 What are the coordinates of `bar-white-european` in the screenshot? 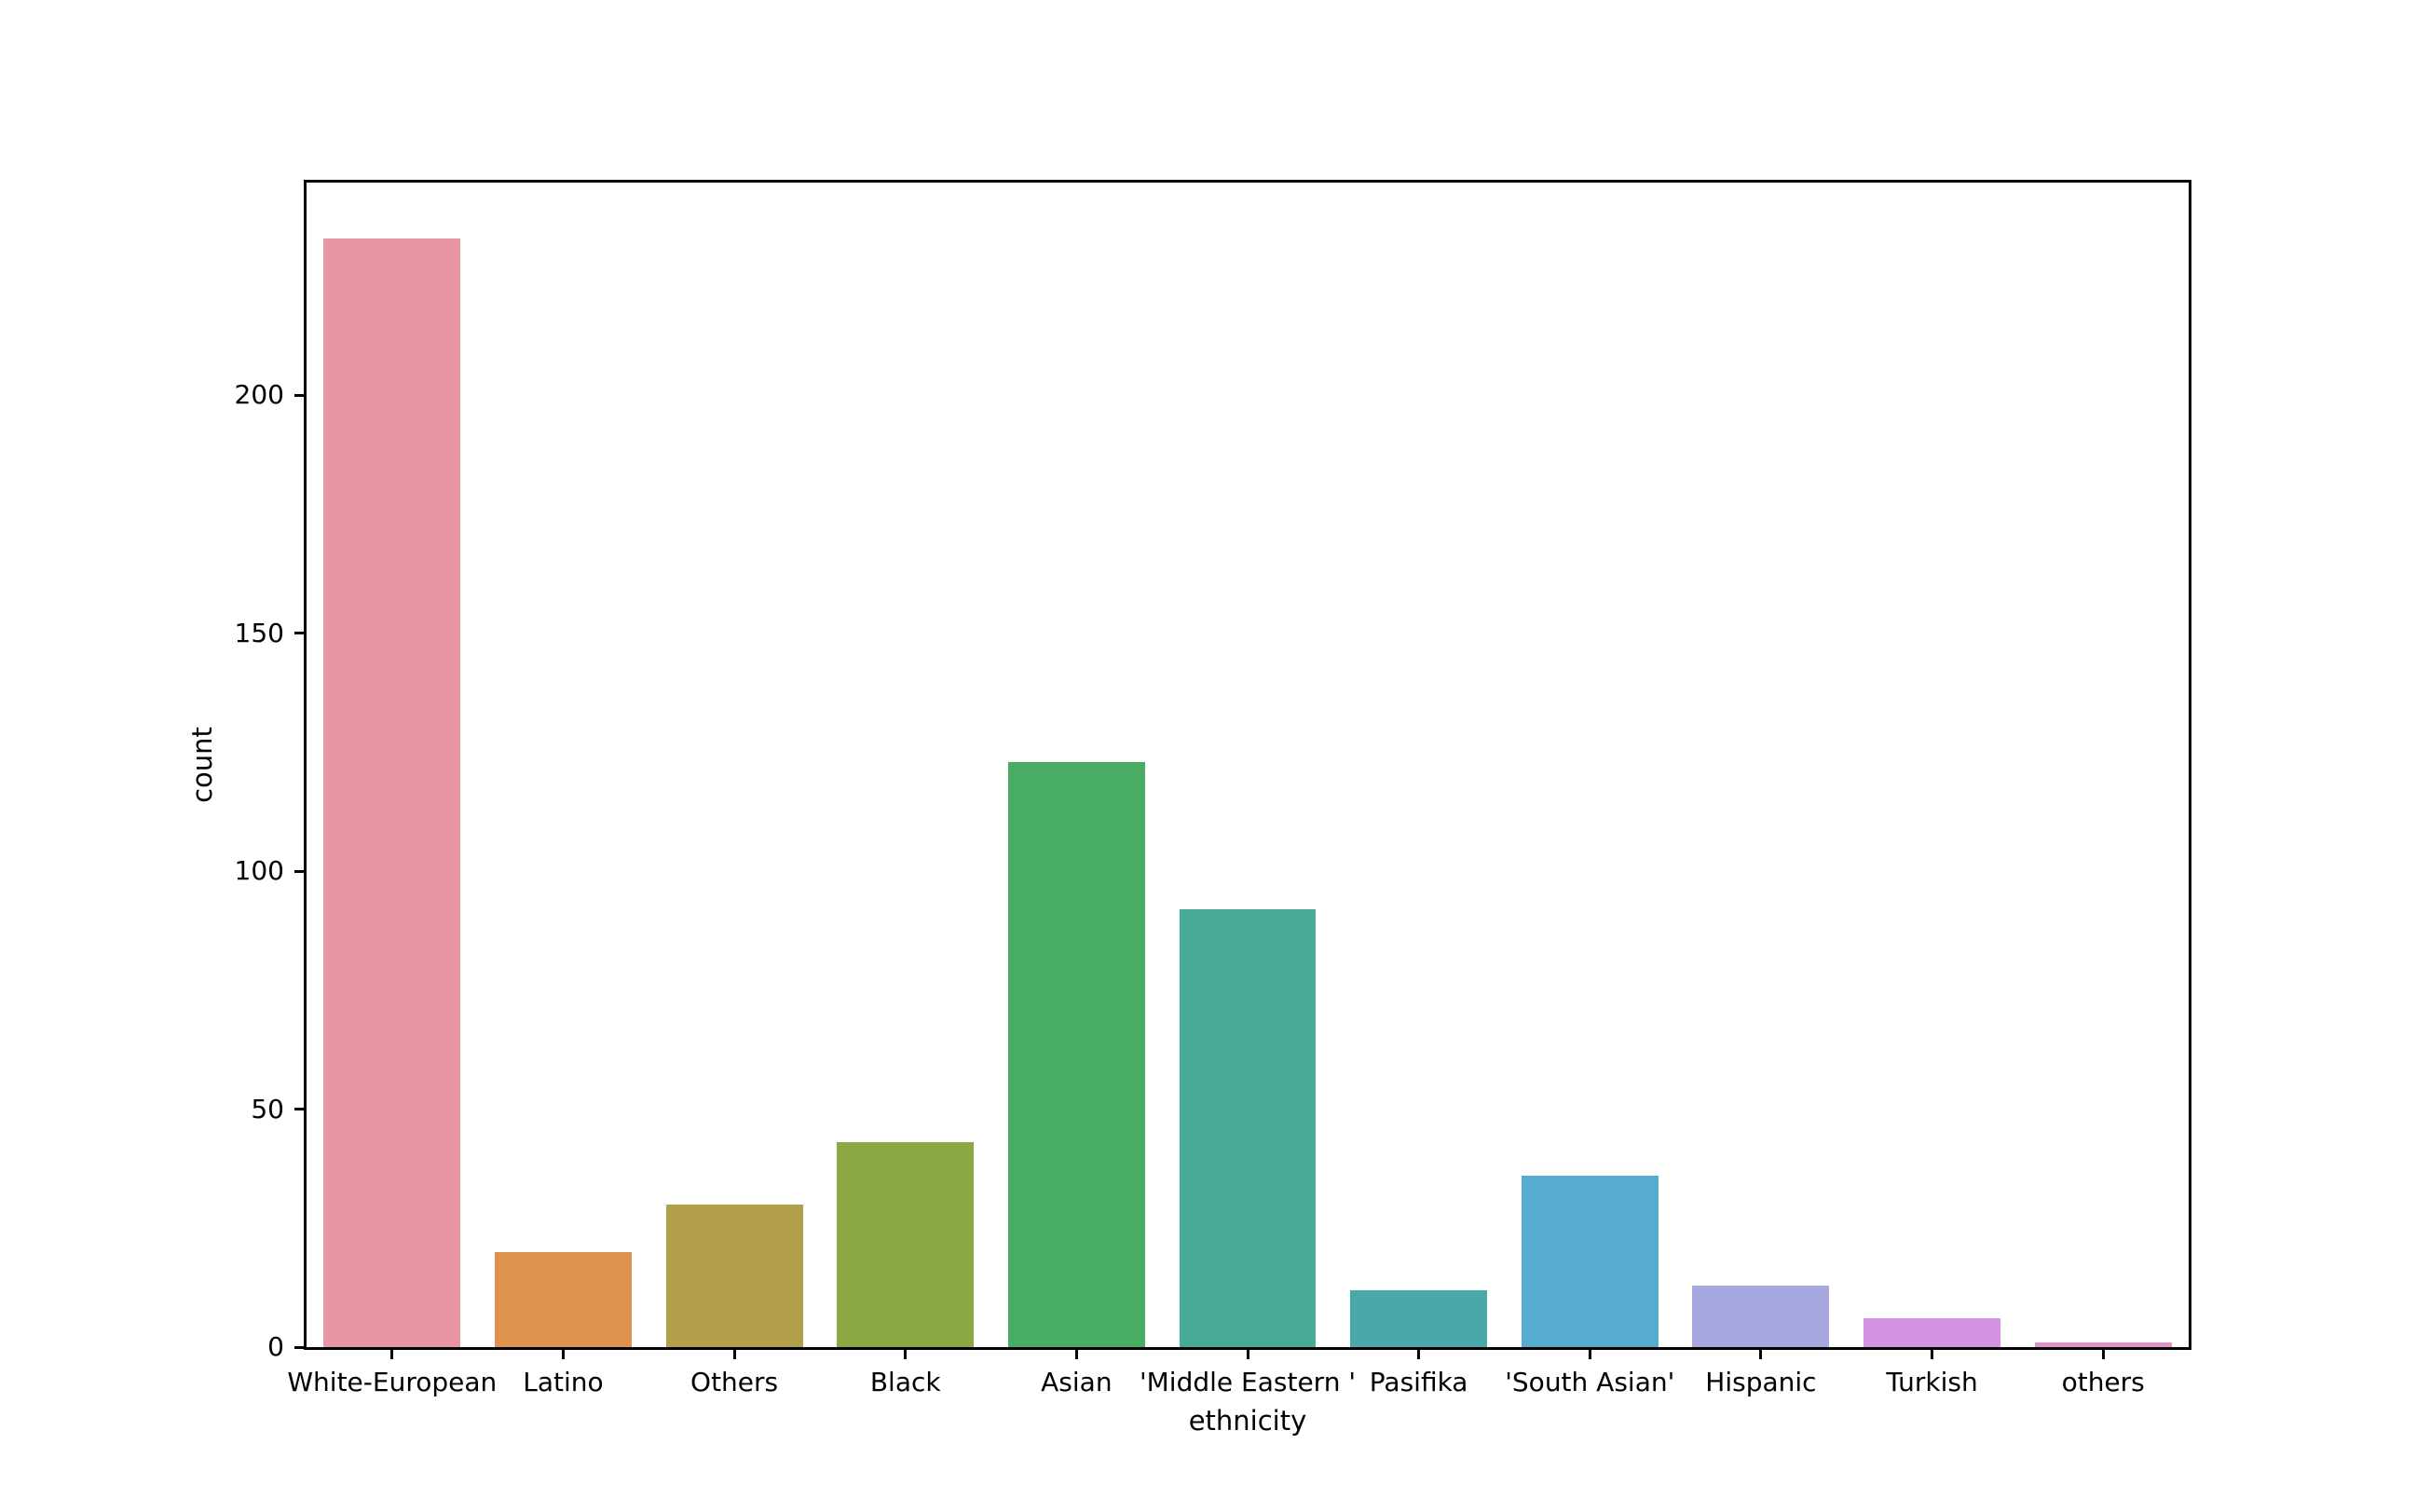 It's located at (392, 792).